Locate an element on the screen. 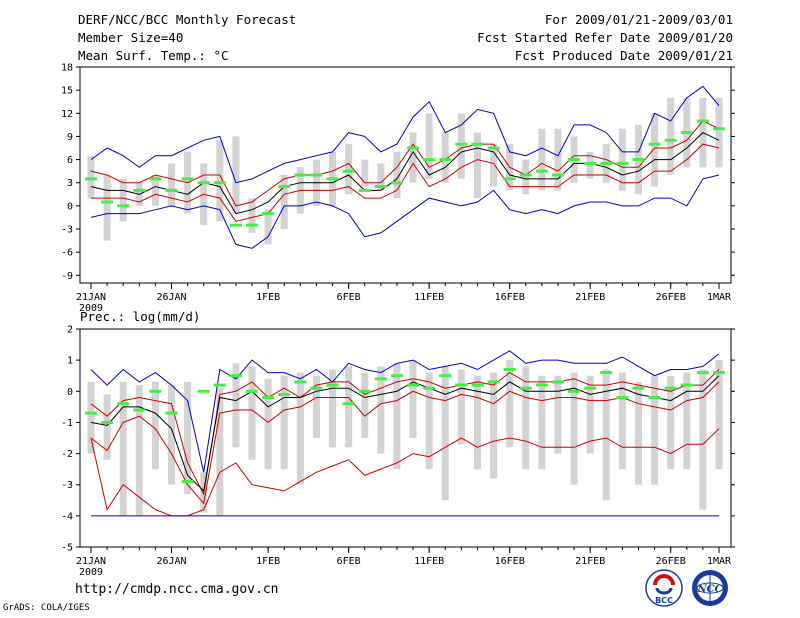 The height and width of the screenshot is (618, 800). y-tick-label: 6 is located at coordinates (70, 160).